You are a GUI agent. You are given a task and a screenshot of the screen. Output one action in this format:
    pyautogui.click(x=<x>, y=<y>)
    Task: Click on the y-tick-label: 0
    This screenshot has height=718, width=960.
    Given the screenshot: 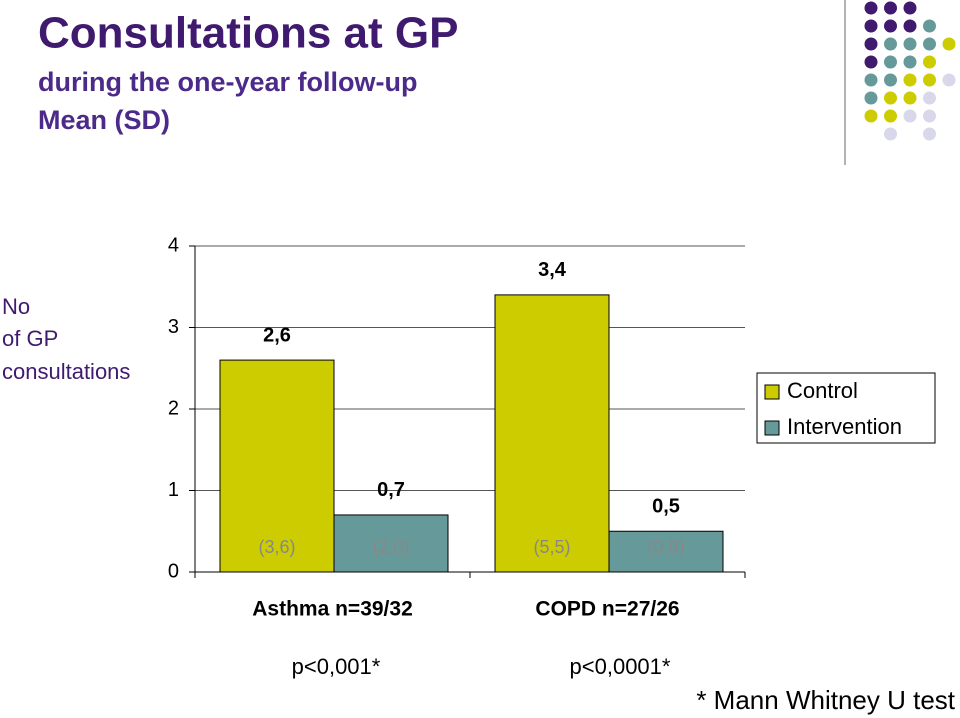 What is the action you would take?
    pyautogui.click(x=173, y=571)
    